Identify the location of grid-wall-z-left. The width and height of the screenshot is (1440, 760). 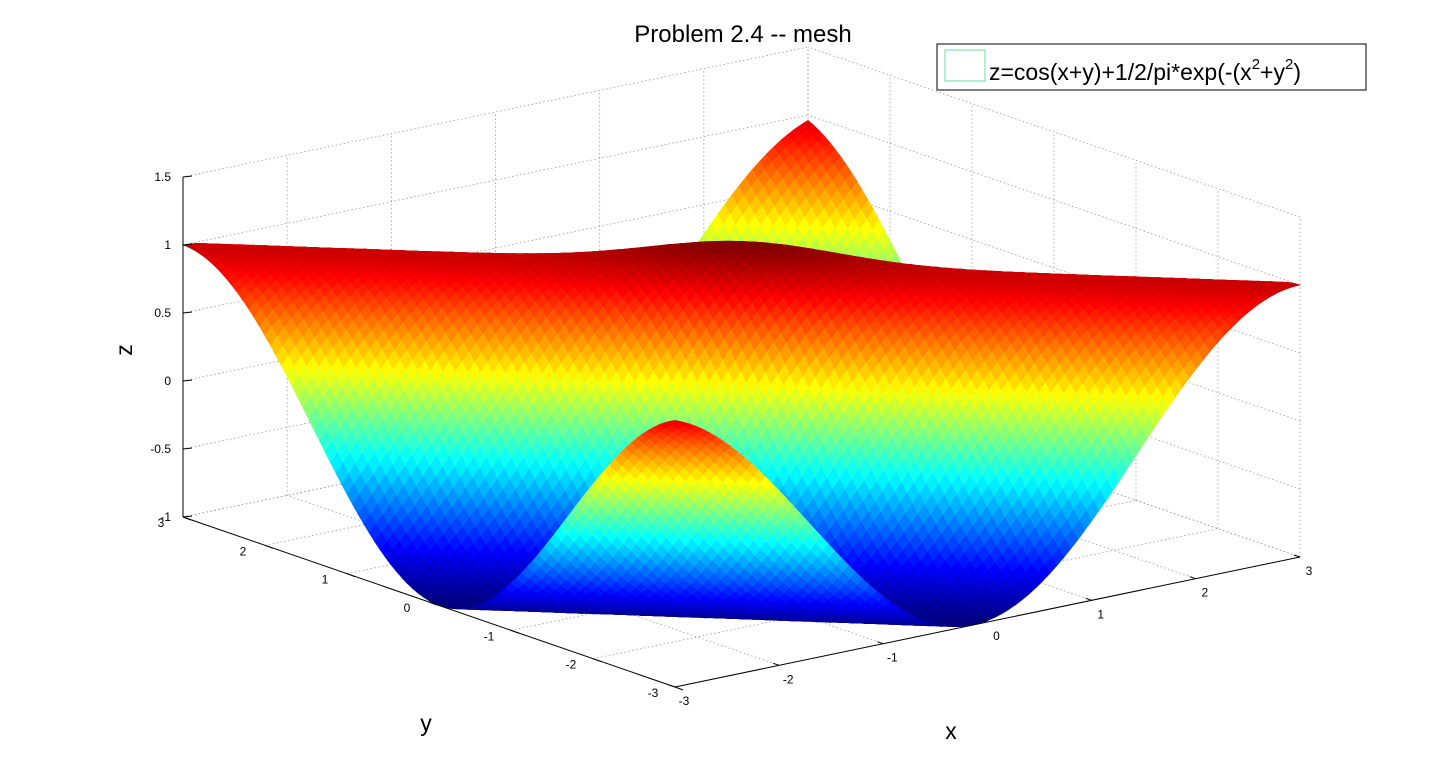
(495, 112).